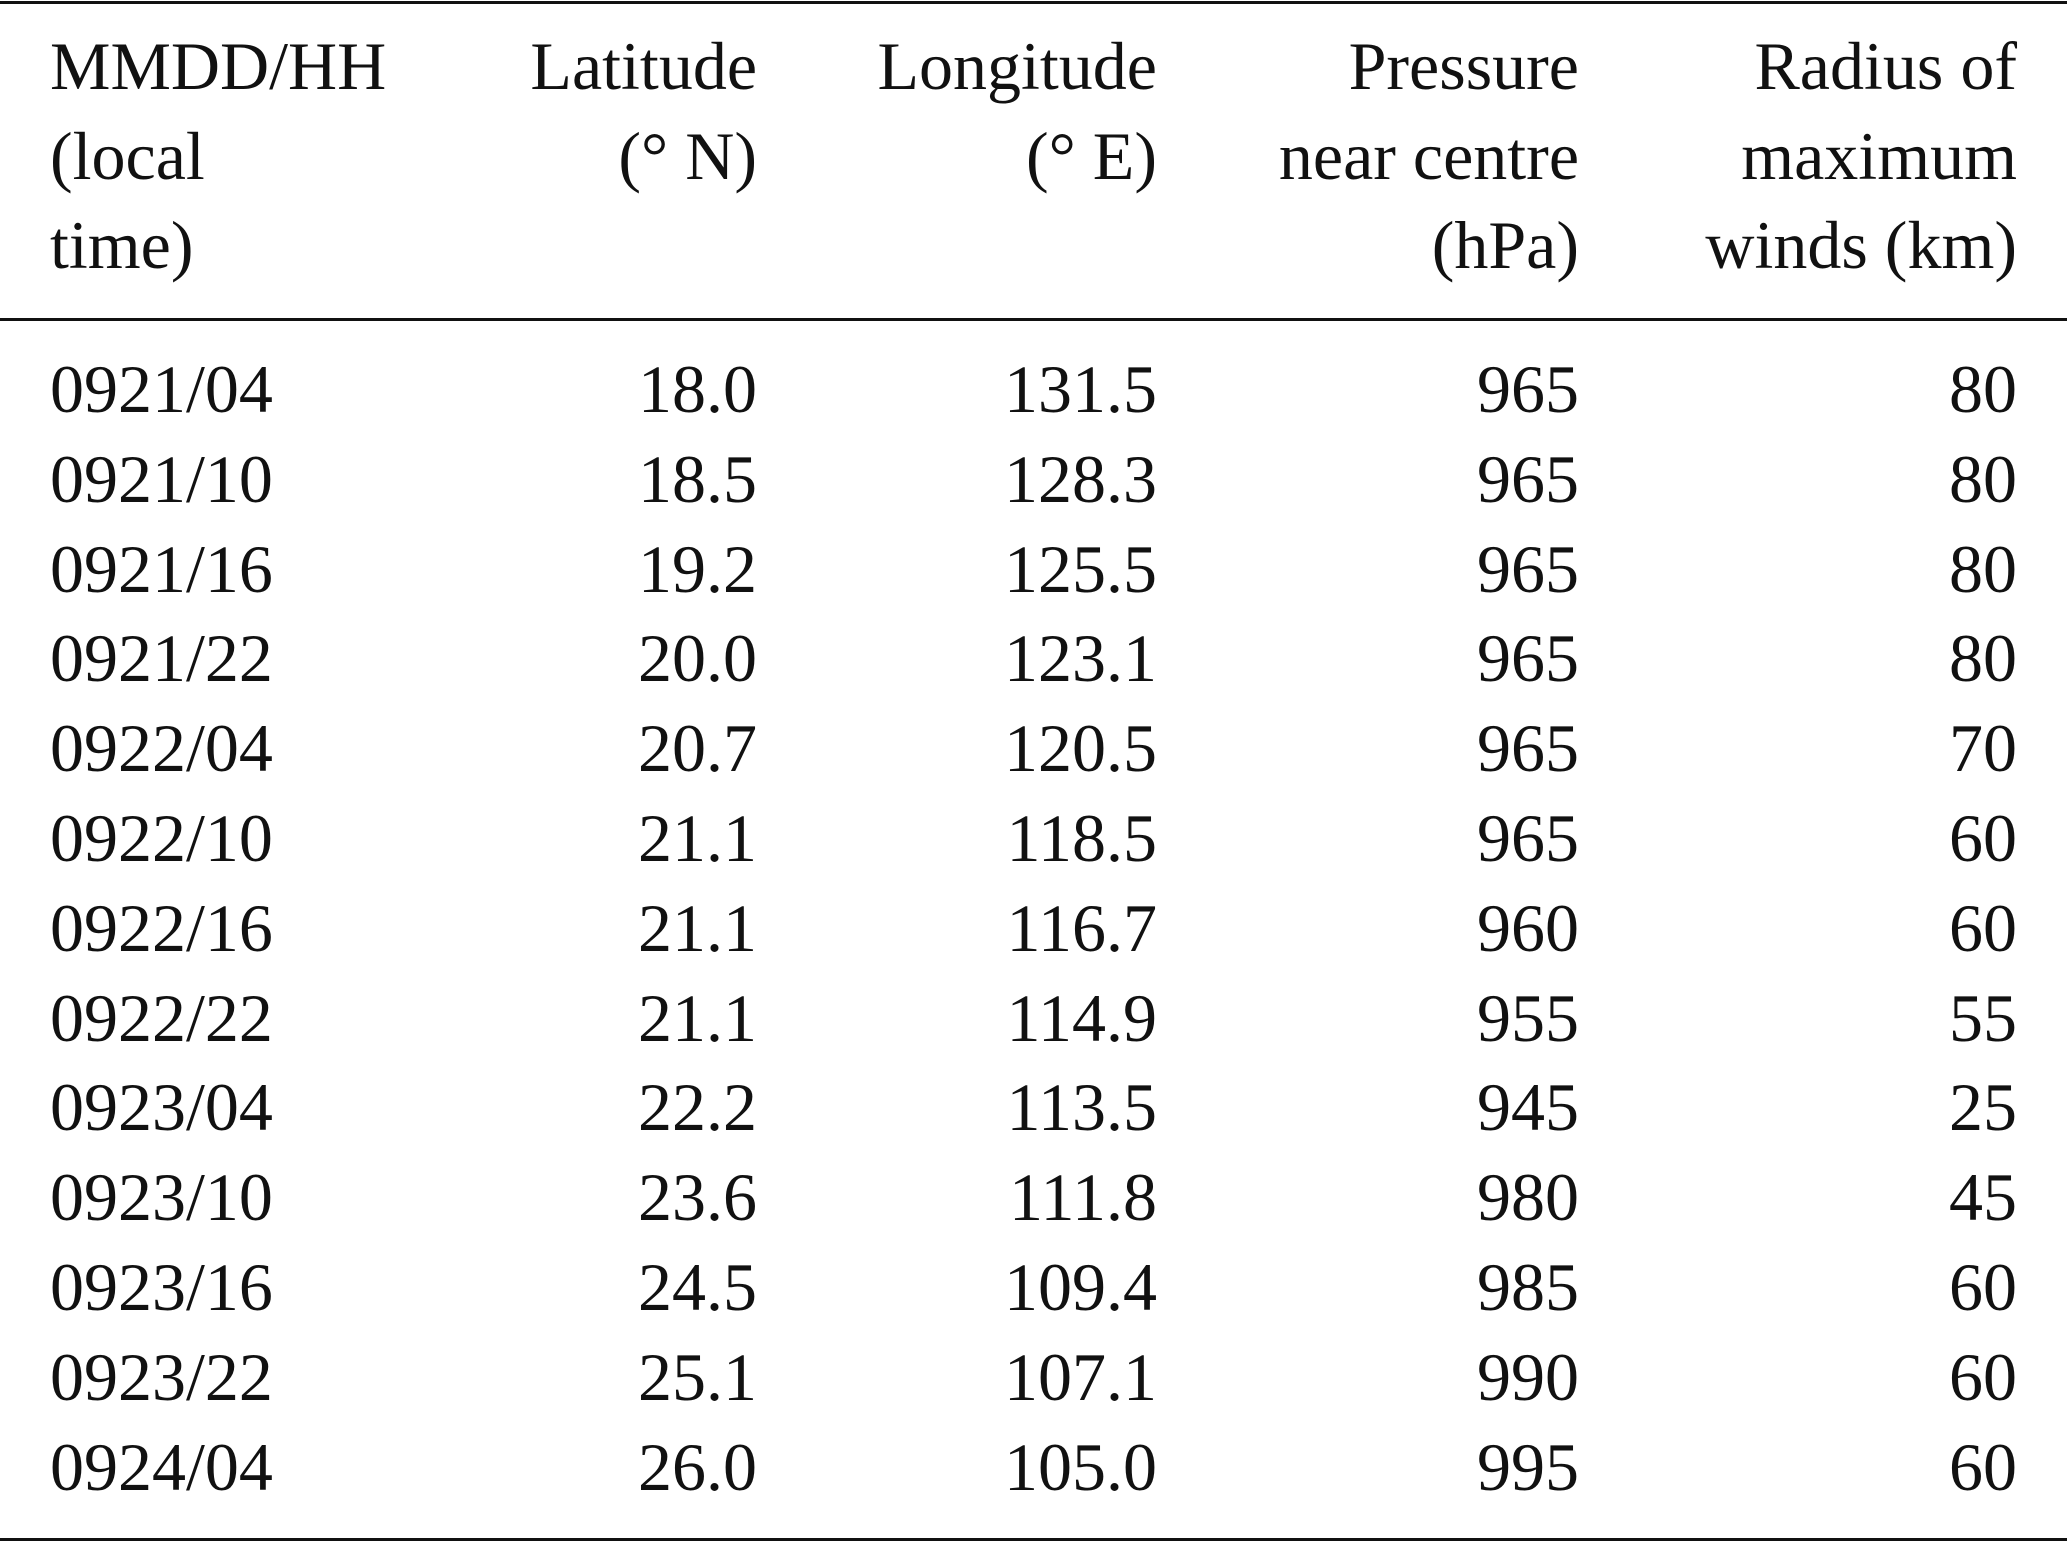  Describe the element at coordinates (1528, 927) in the screenshot. I see `data-cell: 960` at that location.